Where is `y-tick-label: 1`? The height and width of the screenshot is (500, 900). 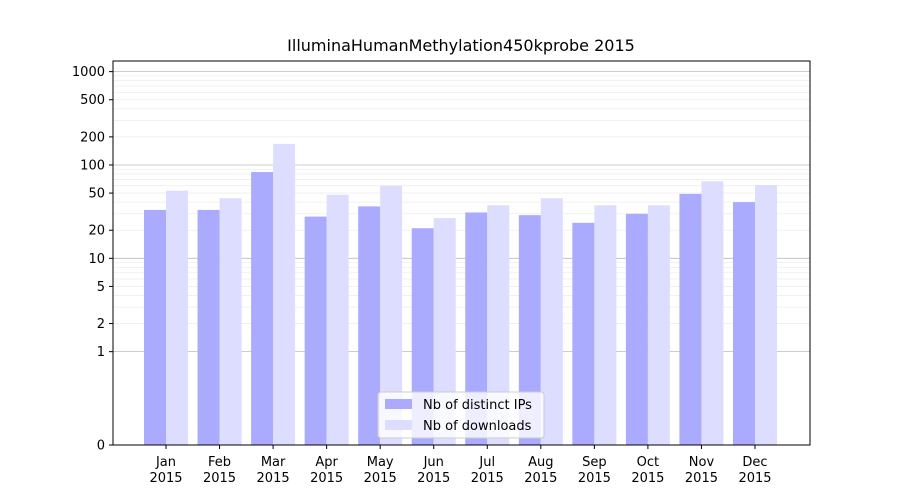 y-tick-label: 1 is located at coordinates (101, 352).